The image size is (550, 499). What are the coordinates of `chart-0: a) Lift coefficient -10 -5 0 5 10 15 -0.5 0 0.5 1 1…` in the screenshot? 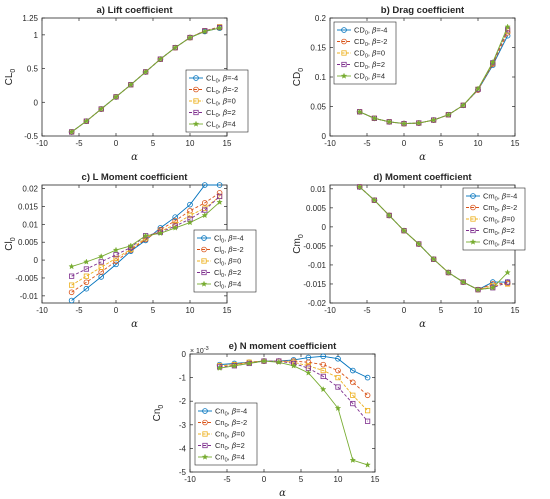 It's located at (126, 84).